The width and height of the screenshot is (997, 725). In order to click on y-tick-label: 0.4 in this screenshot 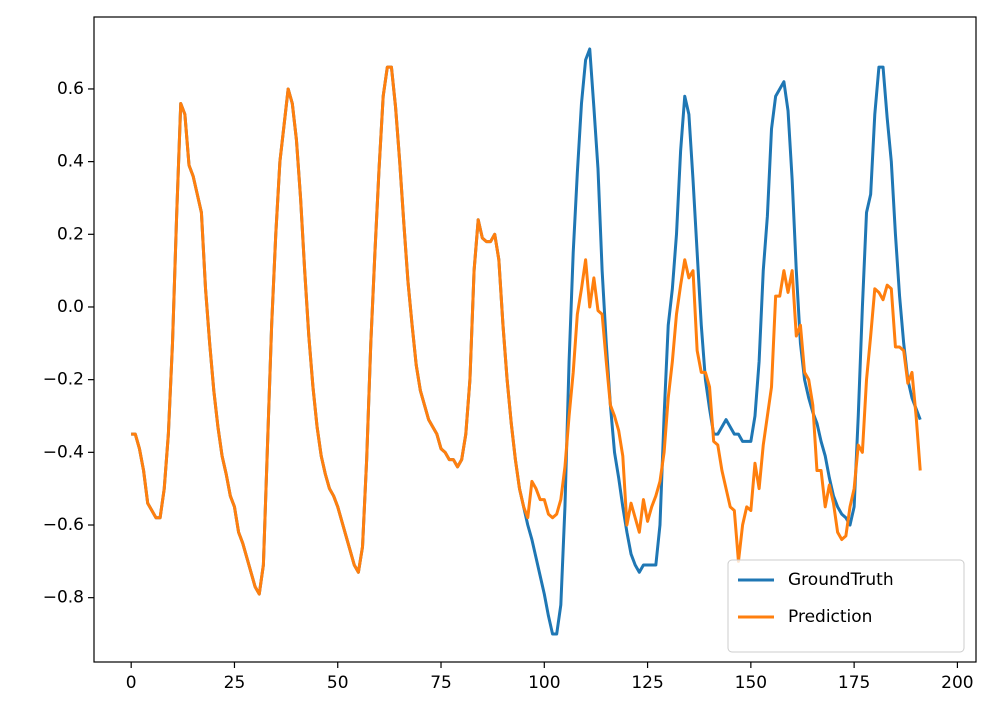, I will do `click(70, 162)`.